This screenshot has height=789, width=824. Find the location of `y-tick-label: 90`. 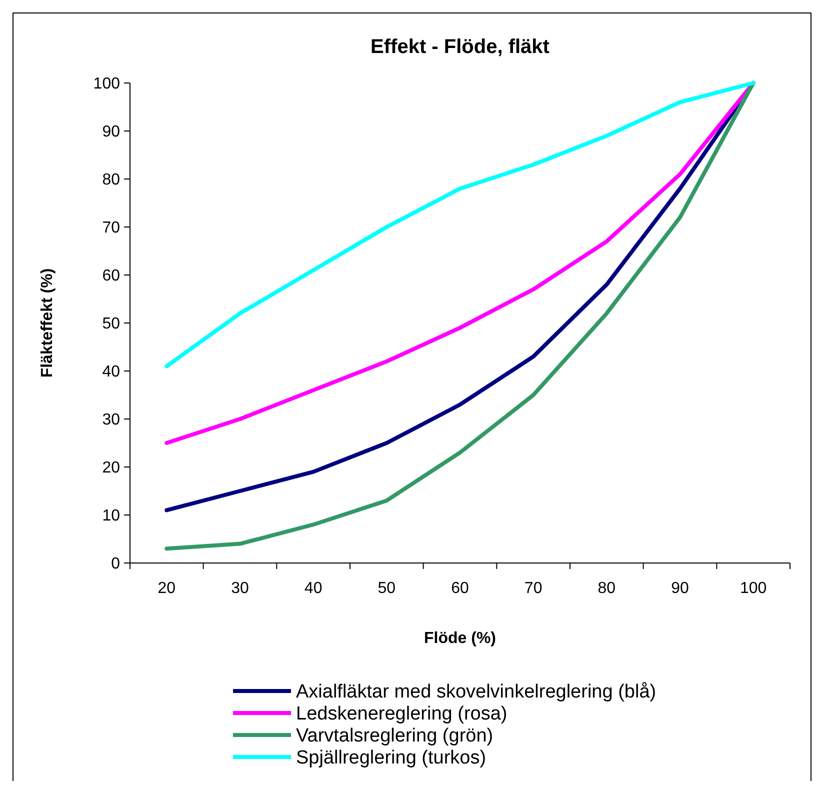

y-tick-label: 90 is located at coordinates (111, 132).